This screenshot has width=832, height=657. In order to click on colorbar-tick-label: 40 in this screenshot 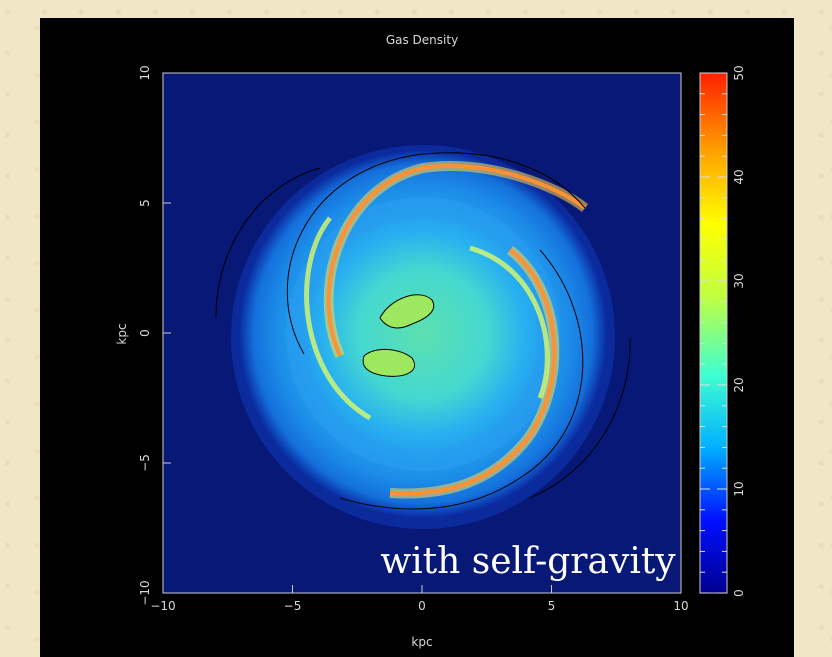, I will do `click(739, 176)`.